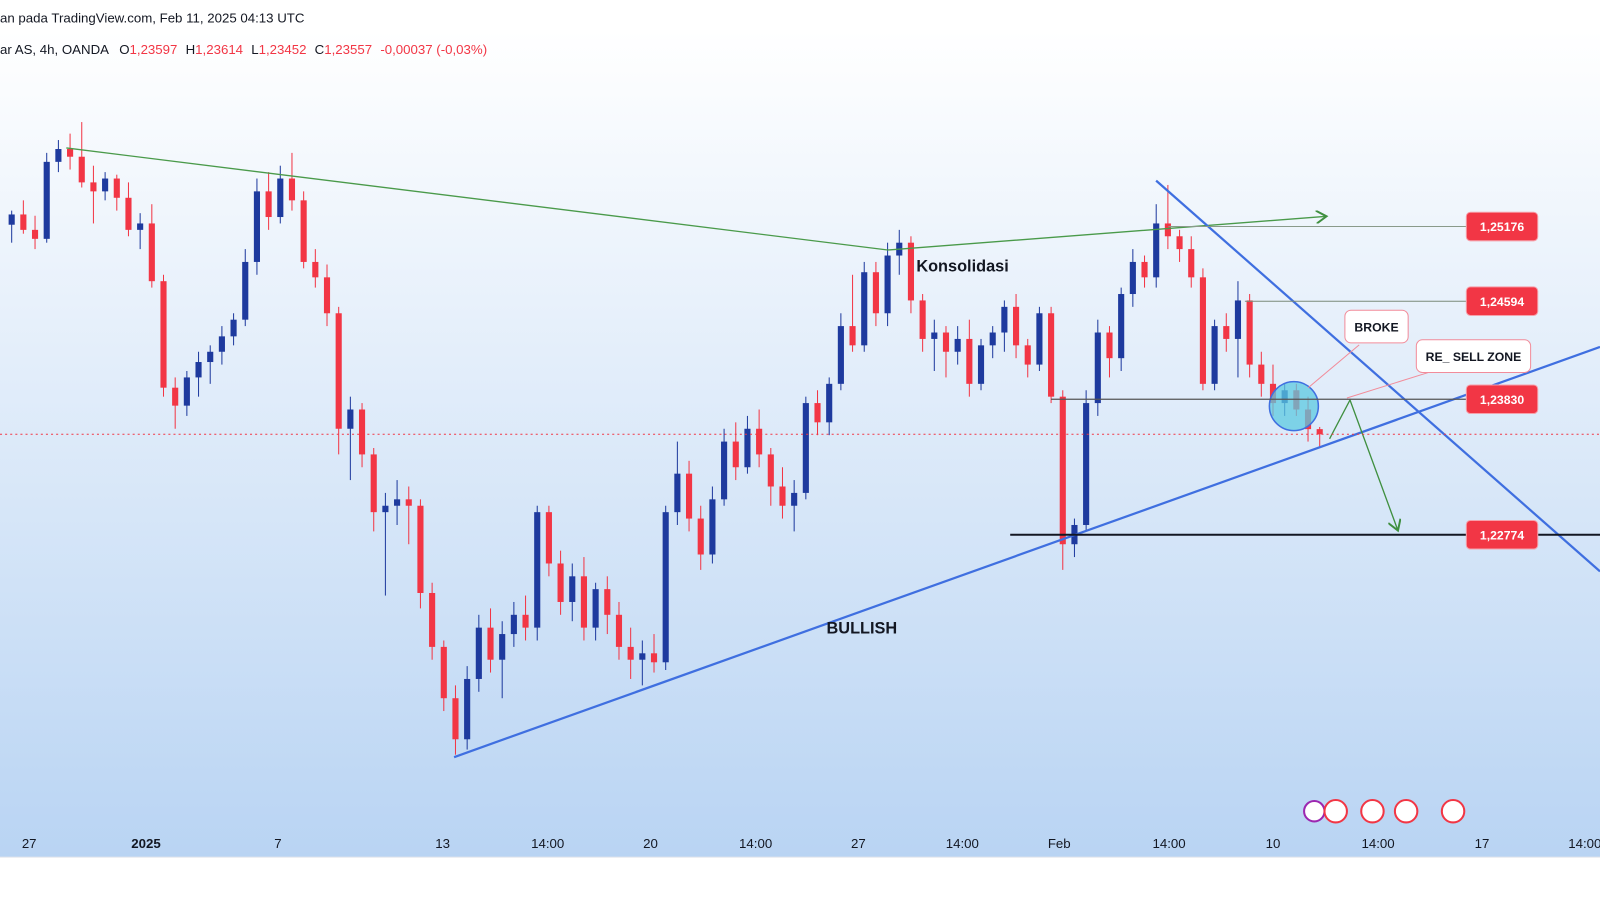  What do you see at coordinates (277, 843) in the screenshot?
I see `x-tick-label: 7` at bounding box center [277, 843].